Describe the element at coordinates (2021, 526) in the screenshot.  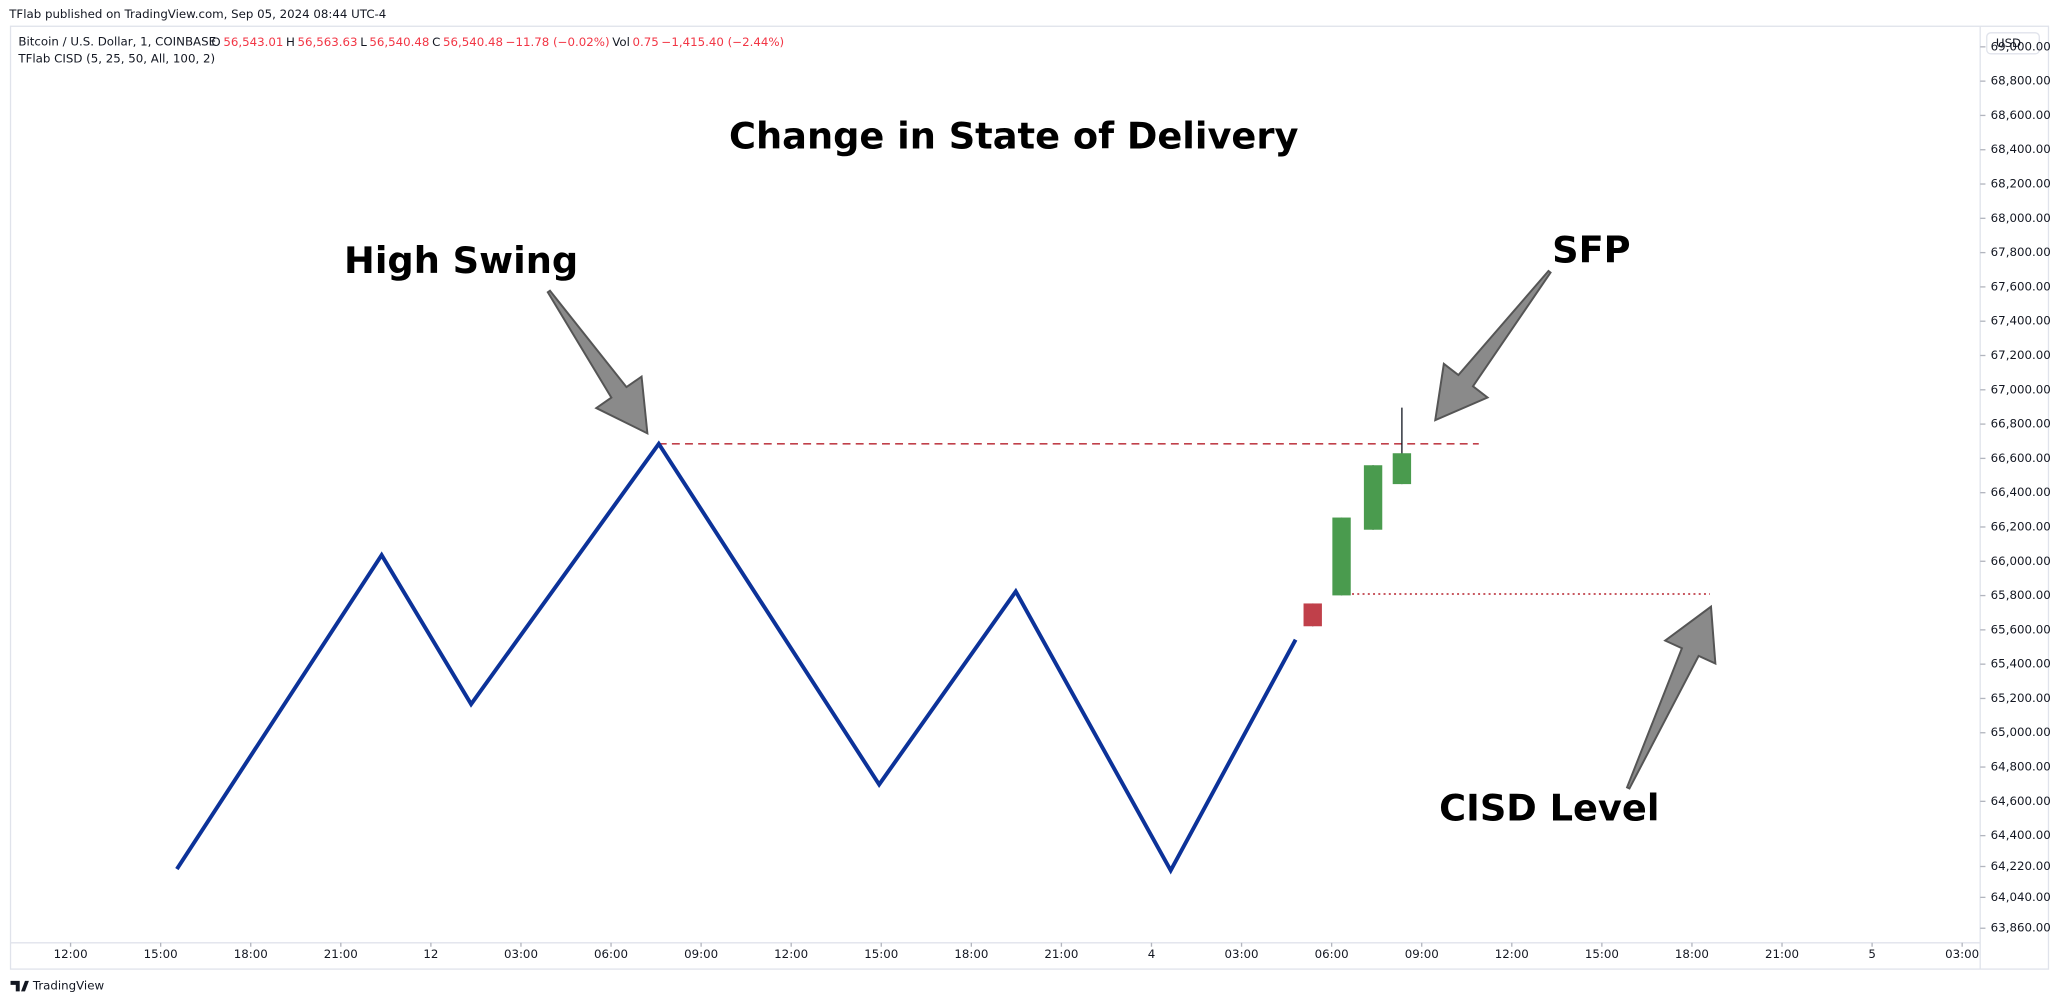
I see `y-tick-label: 66,200.00` at that location.